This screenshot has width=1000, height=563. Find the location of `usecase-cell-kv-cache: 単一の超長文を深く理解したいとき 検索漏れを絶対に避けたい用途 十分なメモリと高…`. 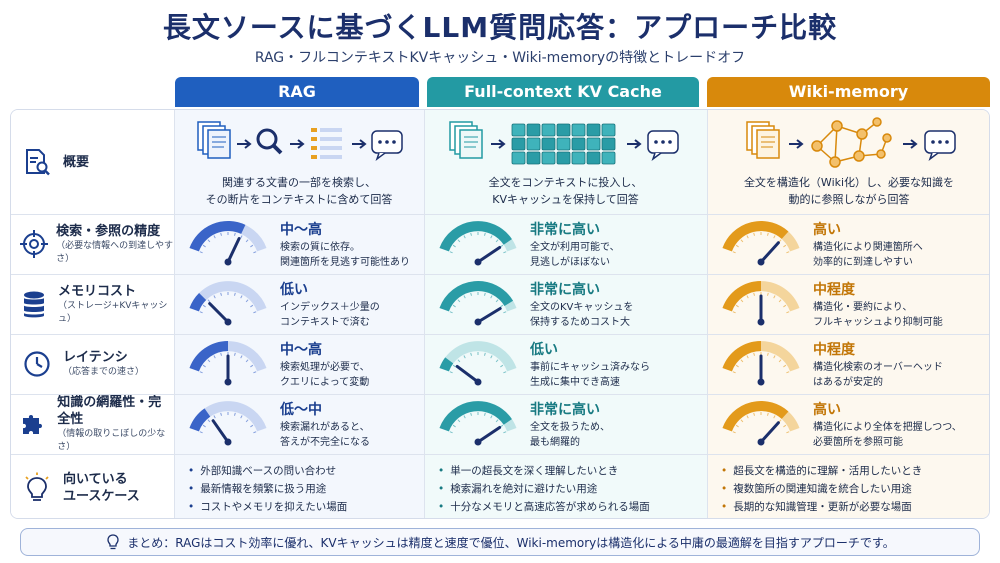

usecase-cell-kv-cache: 単一の超長文を深く理解したいとき 検索漏れを絶対に避けたい用途 十分なメモリと高… is located at coordinates (565, 486).